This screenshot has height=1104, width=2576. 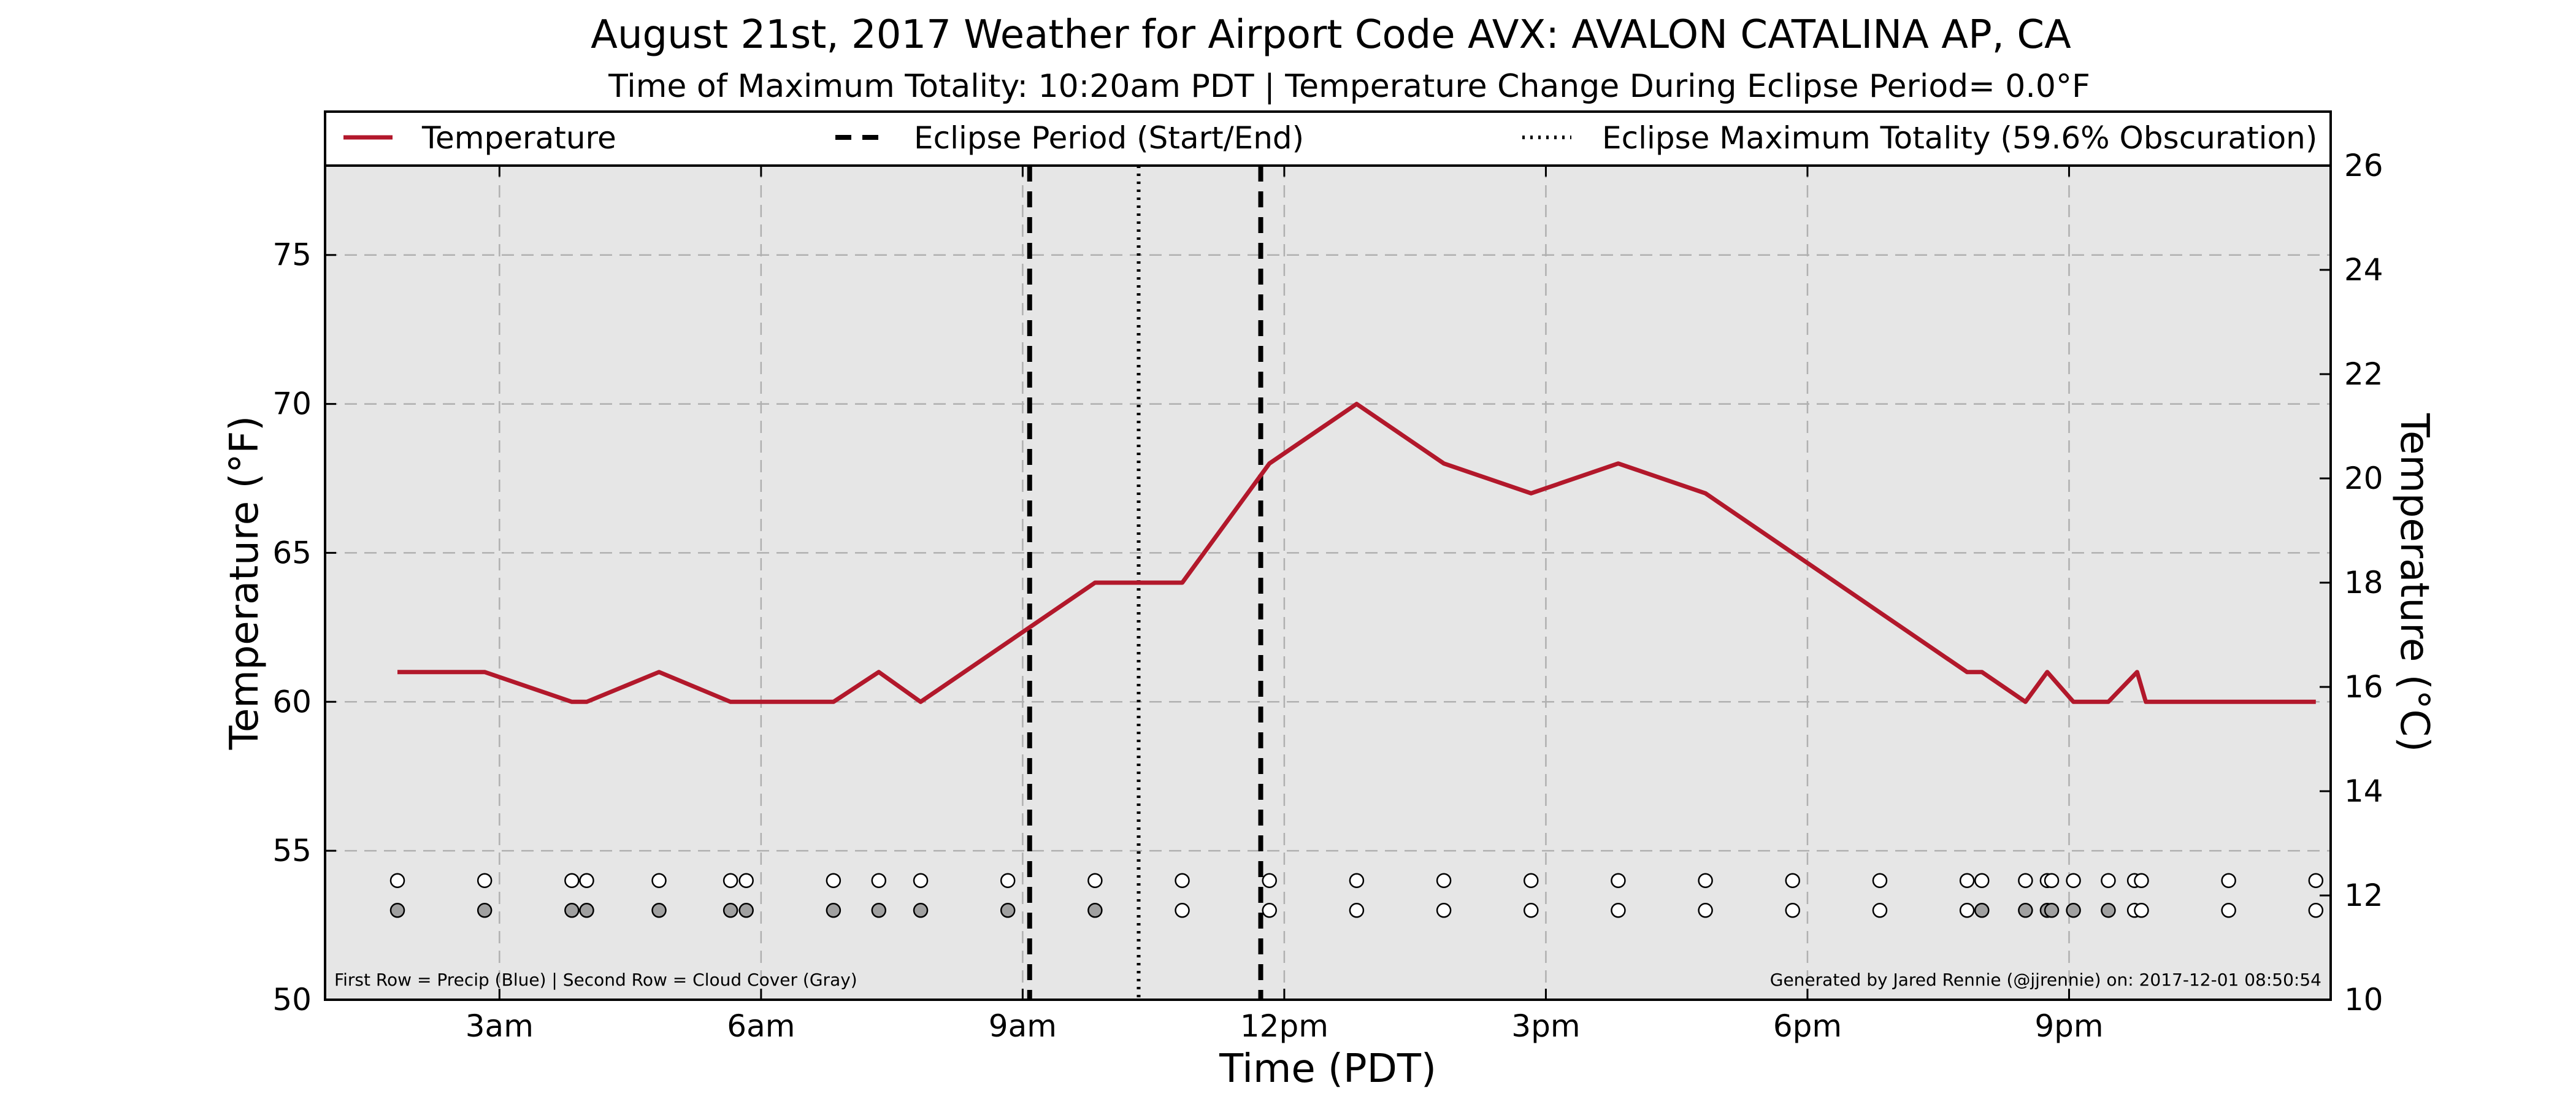 What do you see at coordinates (2363, 270) in the screenshot?
I see `y-tick-label-right: 24` at bounding box center [2363, 270].